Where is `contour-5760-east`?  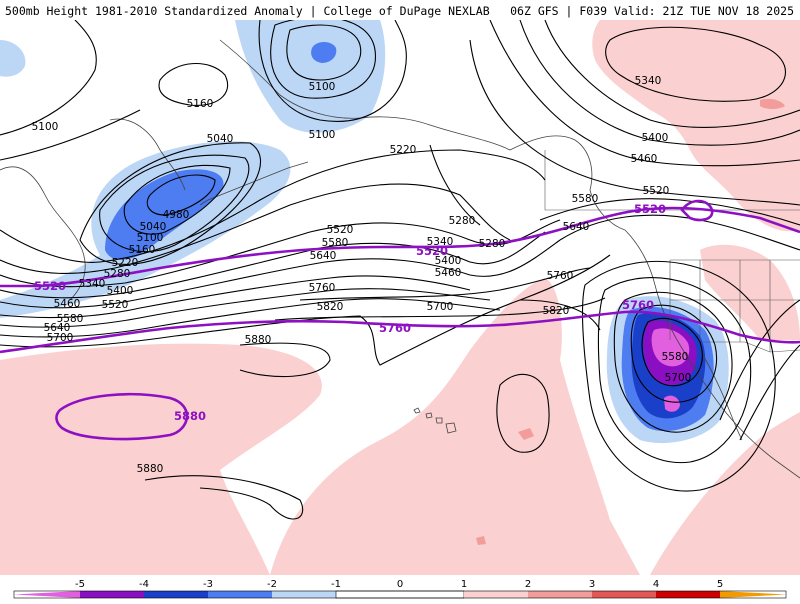
contour-5760-east is located at coordinates (769, 392).